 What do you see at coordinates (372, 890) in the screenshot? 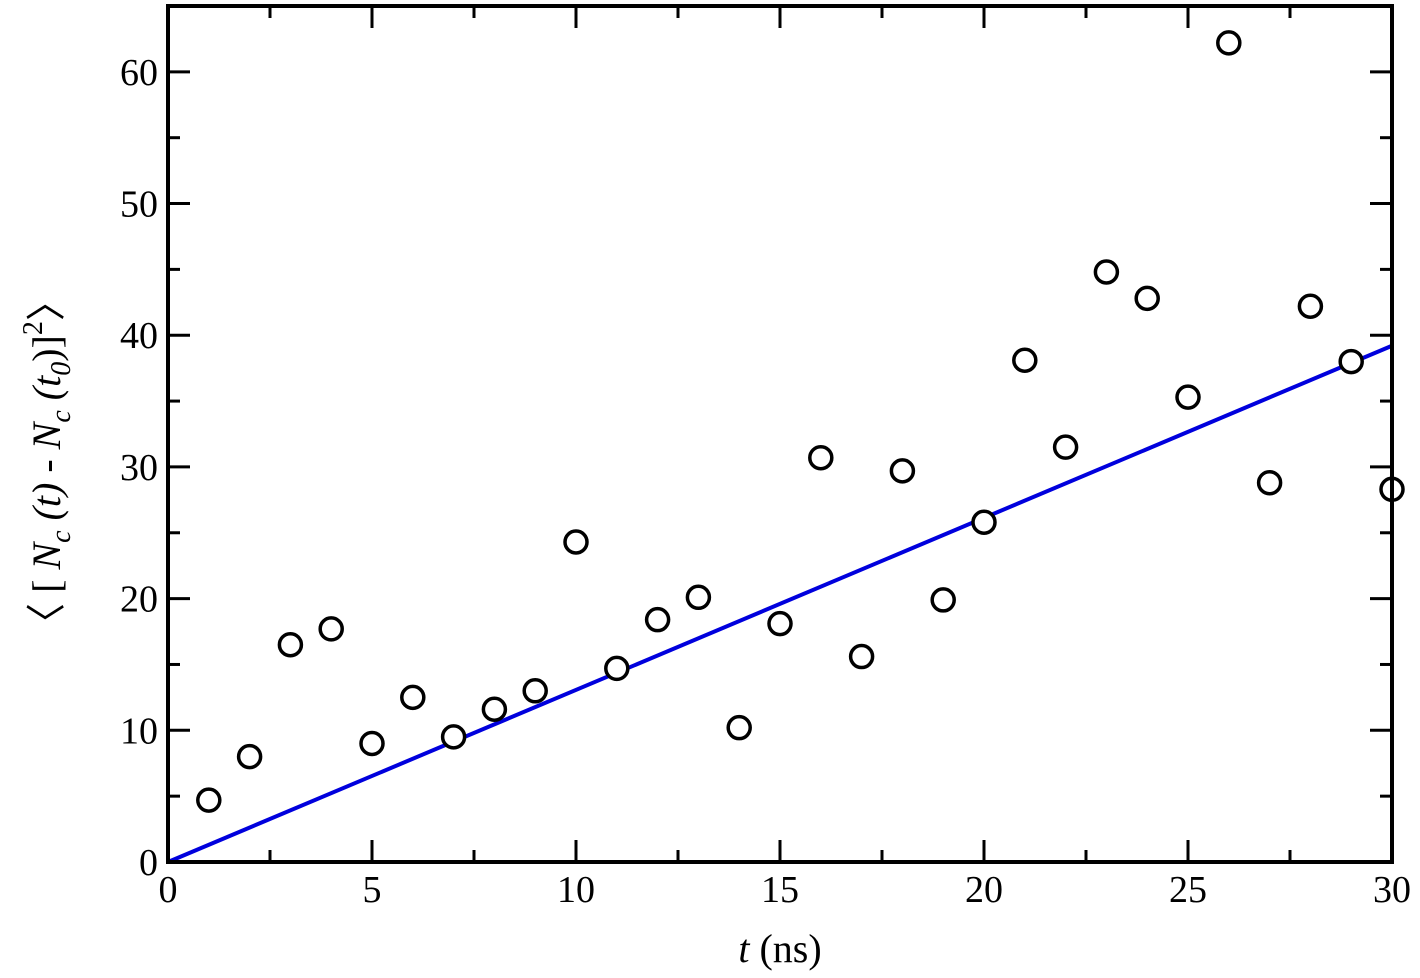
I see `x-tick-label: 5` at bounding box center [372, 890].